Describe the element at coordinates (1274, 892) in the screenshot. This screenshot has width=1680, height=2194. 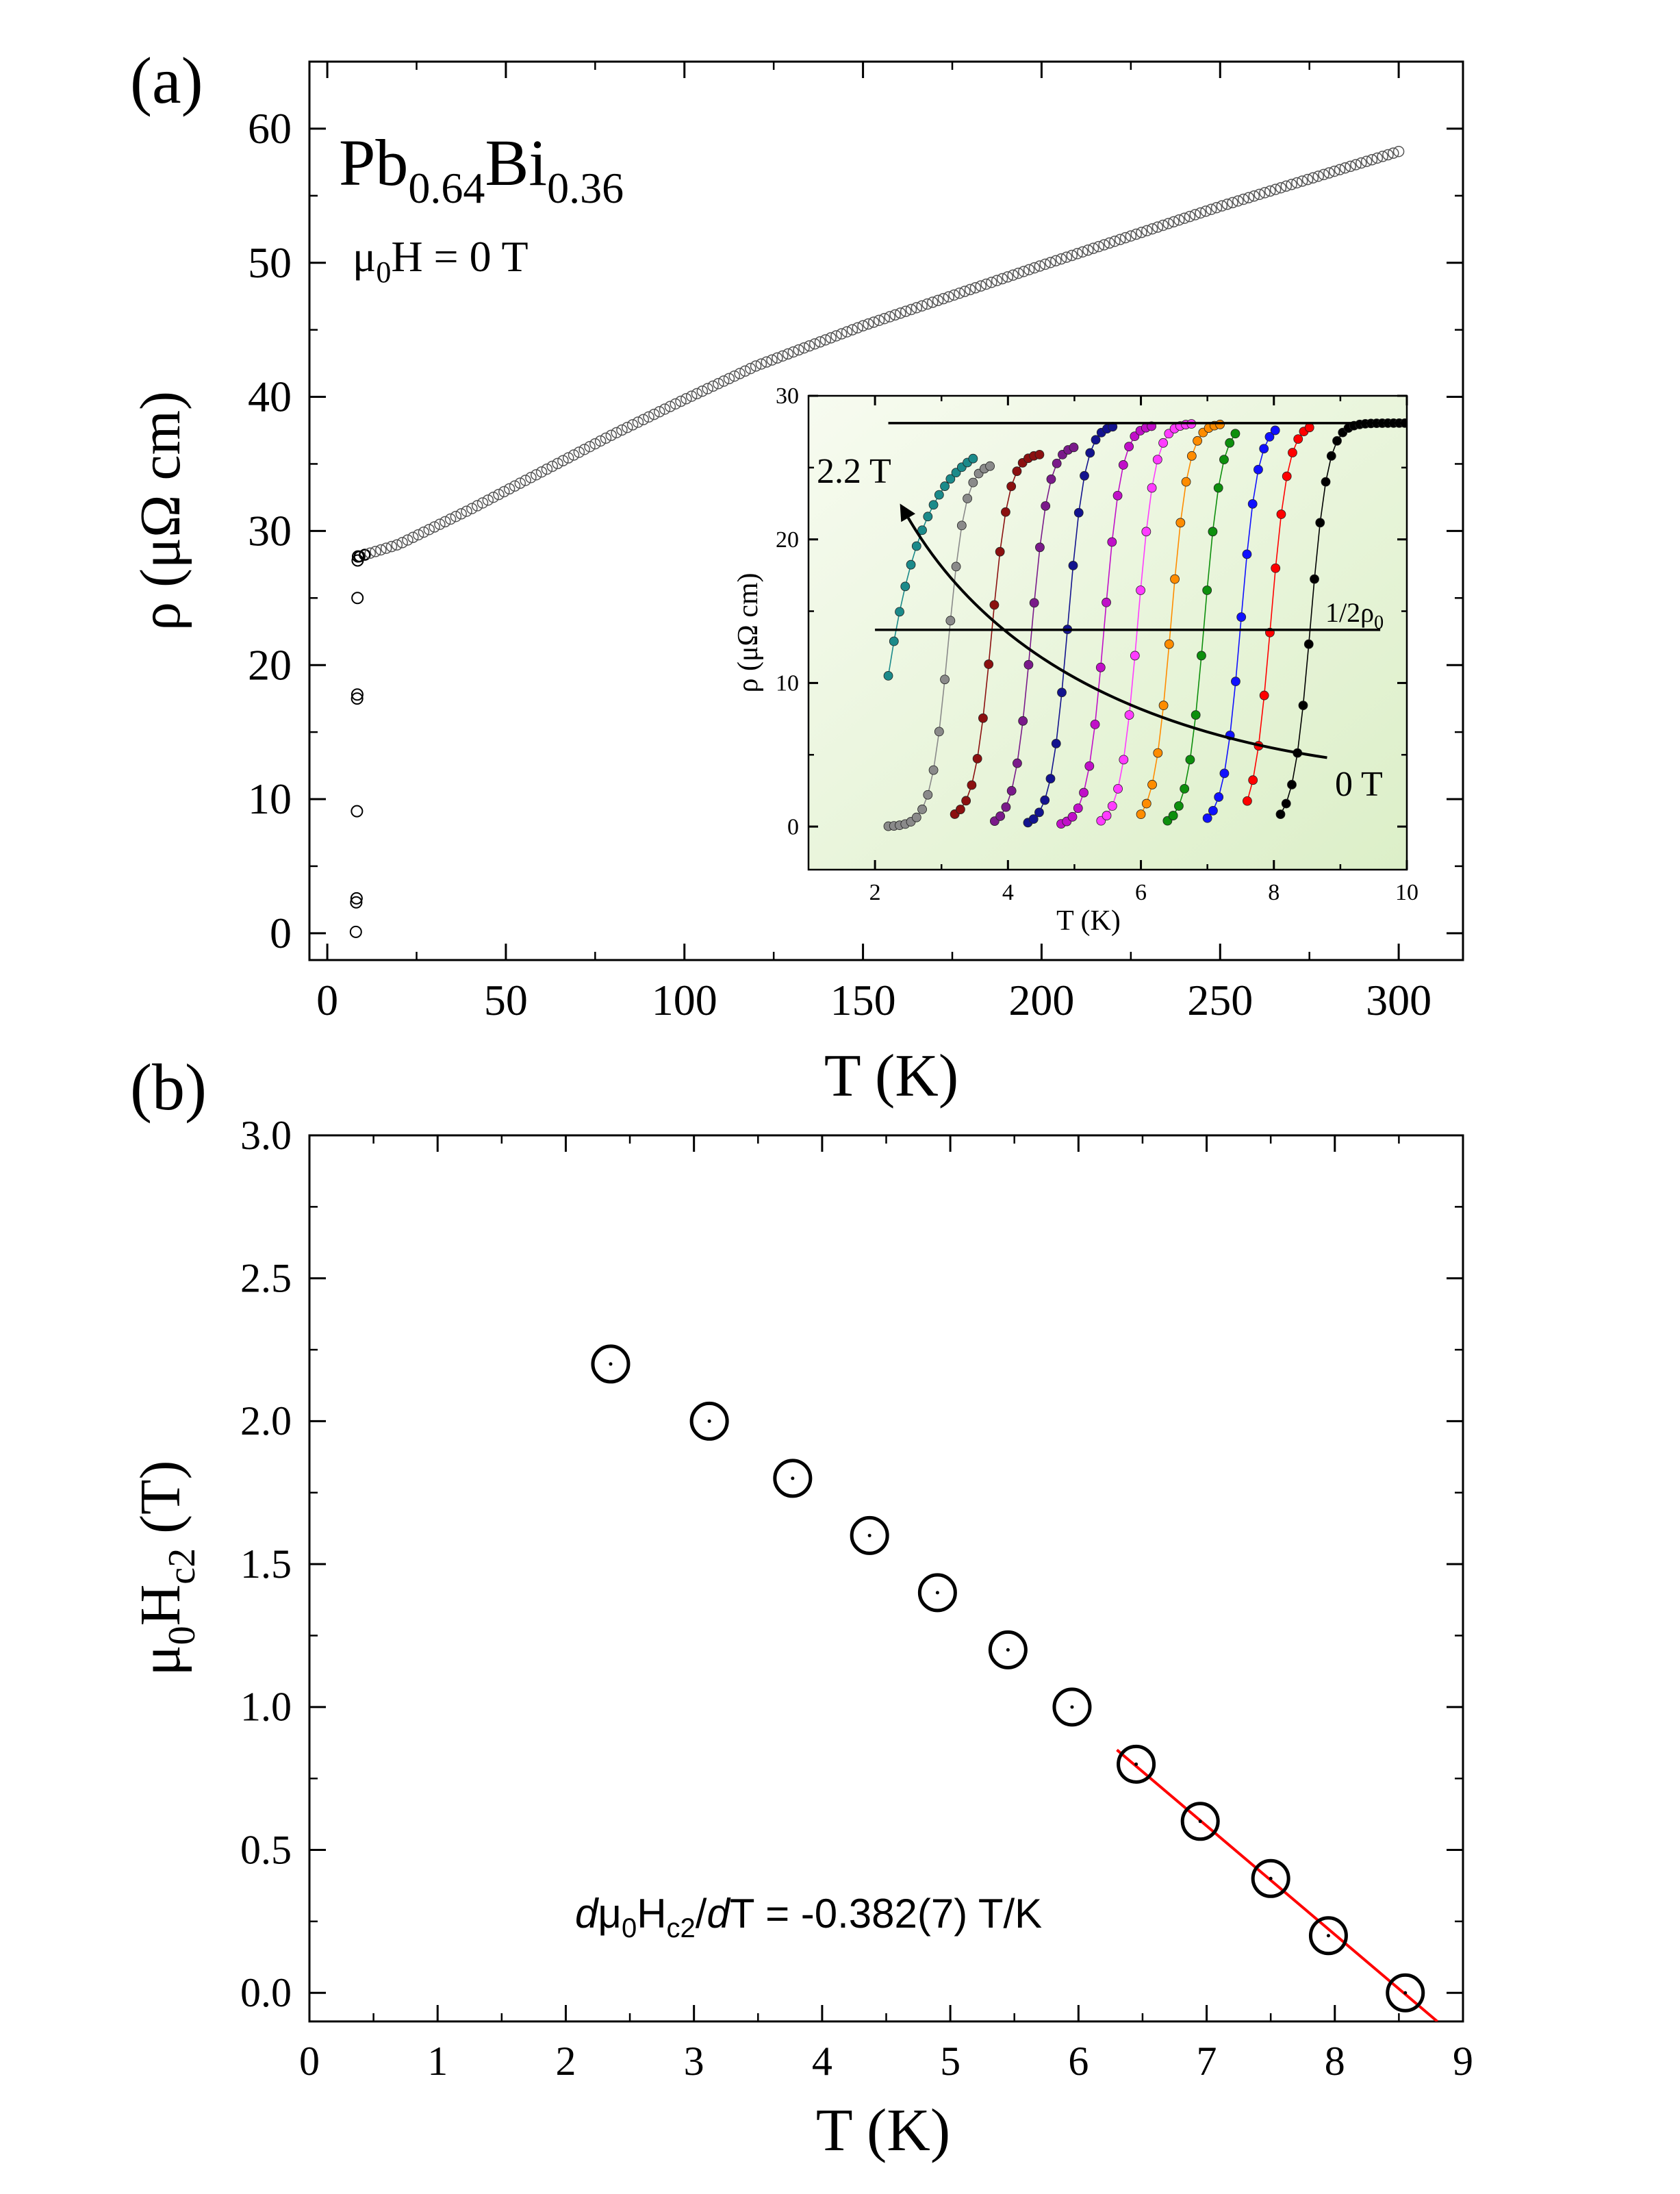
I see `inset-x-tick-label: 8` at that location.